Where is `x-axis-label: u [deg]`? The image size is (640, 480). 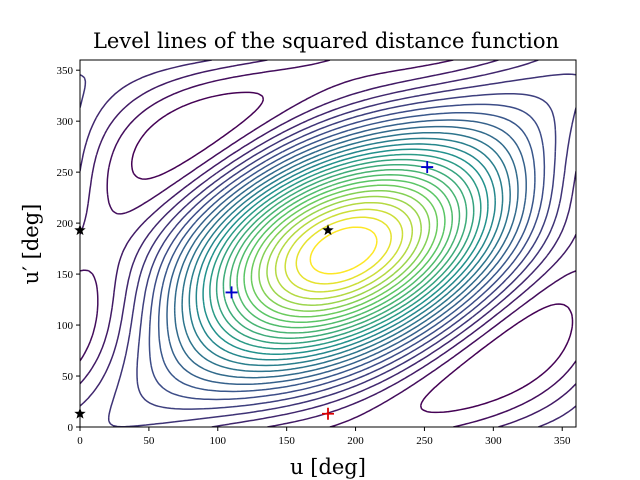
x-axis-label: u [deg] is located at coordinates (328, 467).